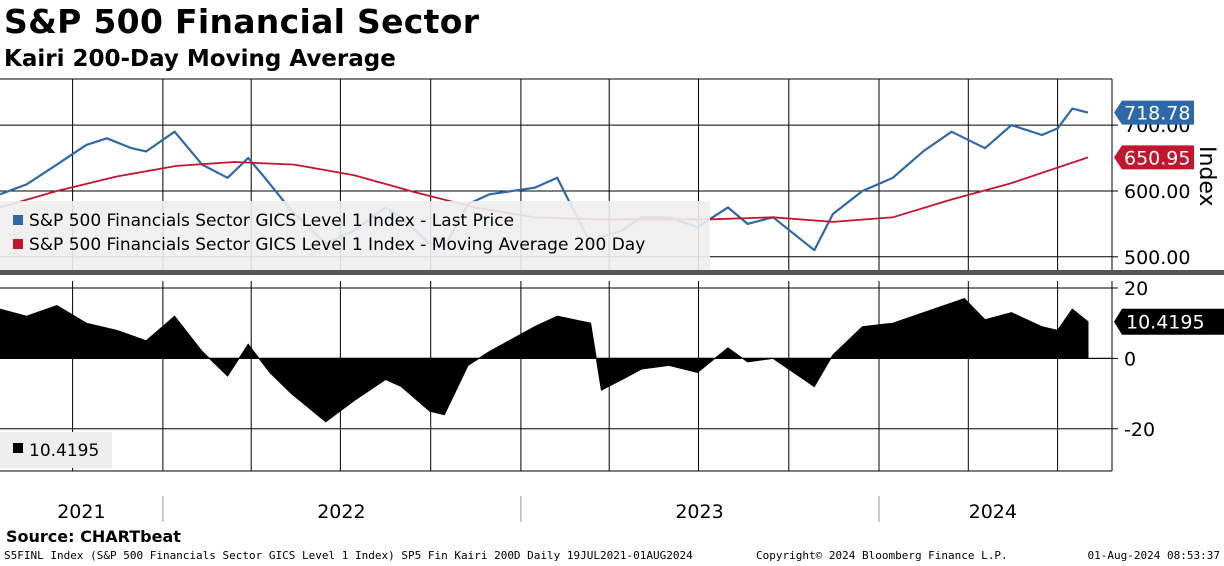 The width and height of the screenshot is (1224, 566). I want to click on price-value-tag-label-1: 650.95, so click(1157, 158).